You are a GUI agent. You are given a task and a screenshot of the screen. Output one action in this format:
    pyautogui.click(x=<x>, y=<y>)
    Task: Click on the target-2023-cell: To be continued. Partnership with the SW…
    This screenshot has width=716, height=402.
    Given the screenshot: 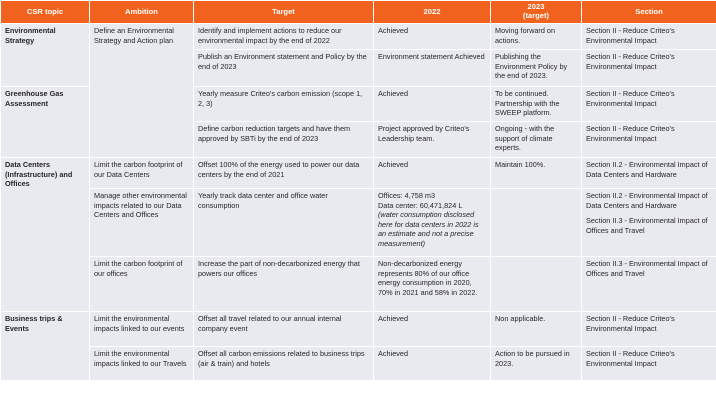 What is the action you would take?
    pyautogui.click(x=536, y=104)
    